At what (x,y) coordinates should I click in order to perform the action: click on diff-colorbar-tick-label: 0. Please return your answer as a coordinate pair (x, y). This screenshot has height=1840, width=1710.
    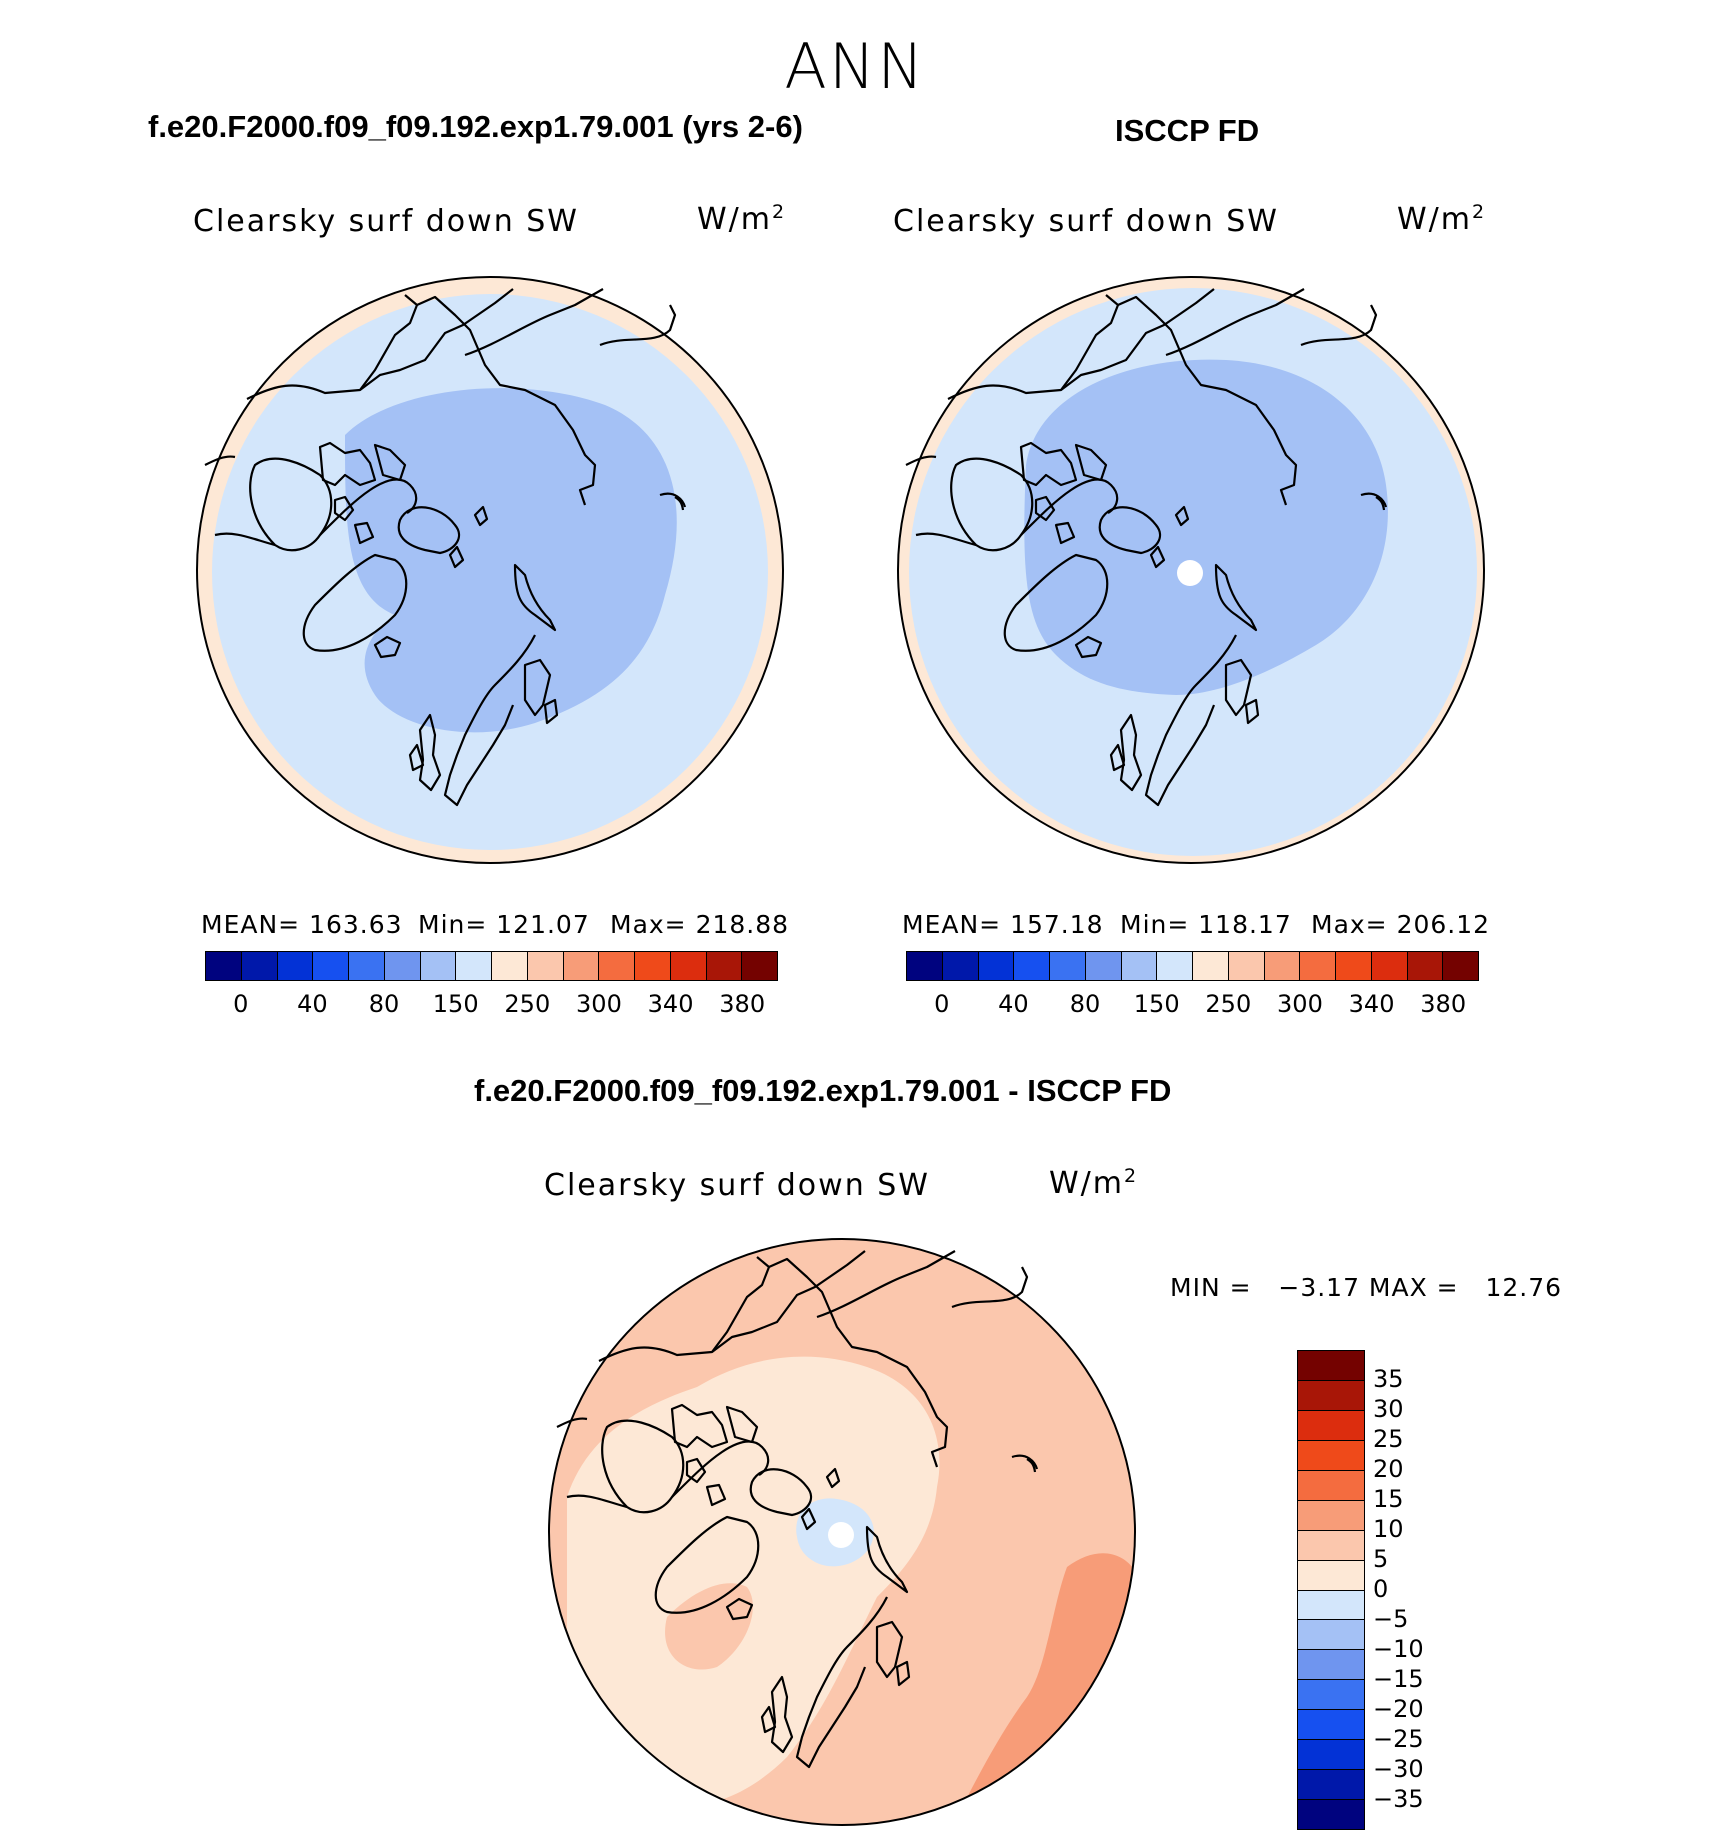
    Looking at the image, I should click on (1381, 1589).